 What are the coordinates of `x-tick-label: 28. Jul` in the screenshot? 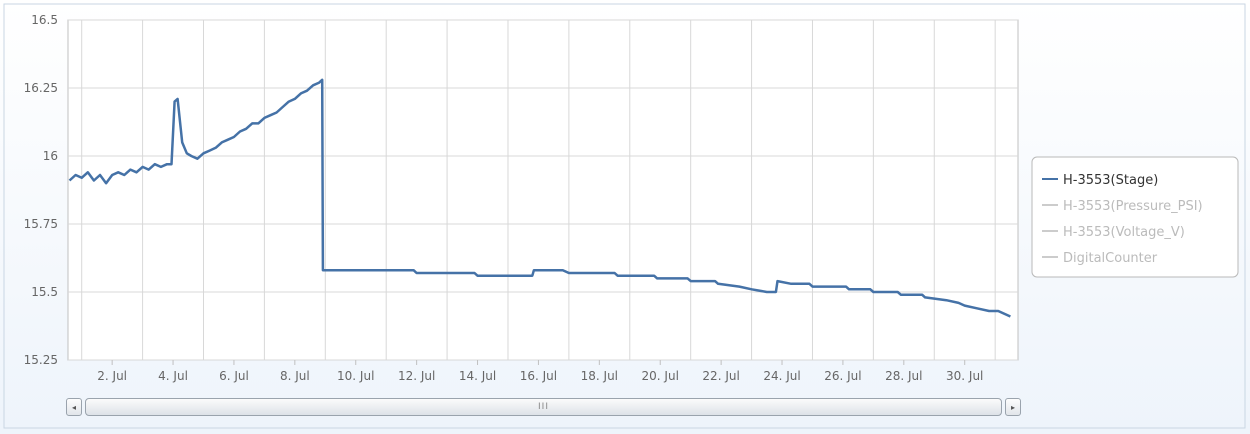 It's located at (903, 376).